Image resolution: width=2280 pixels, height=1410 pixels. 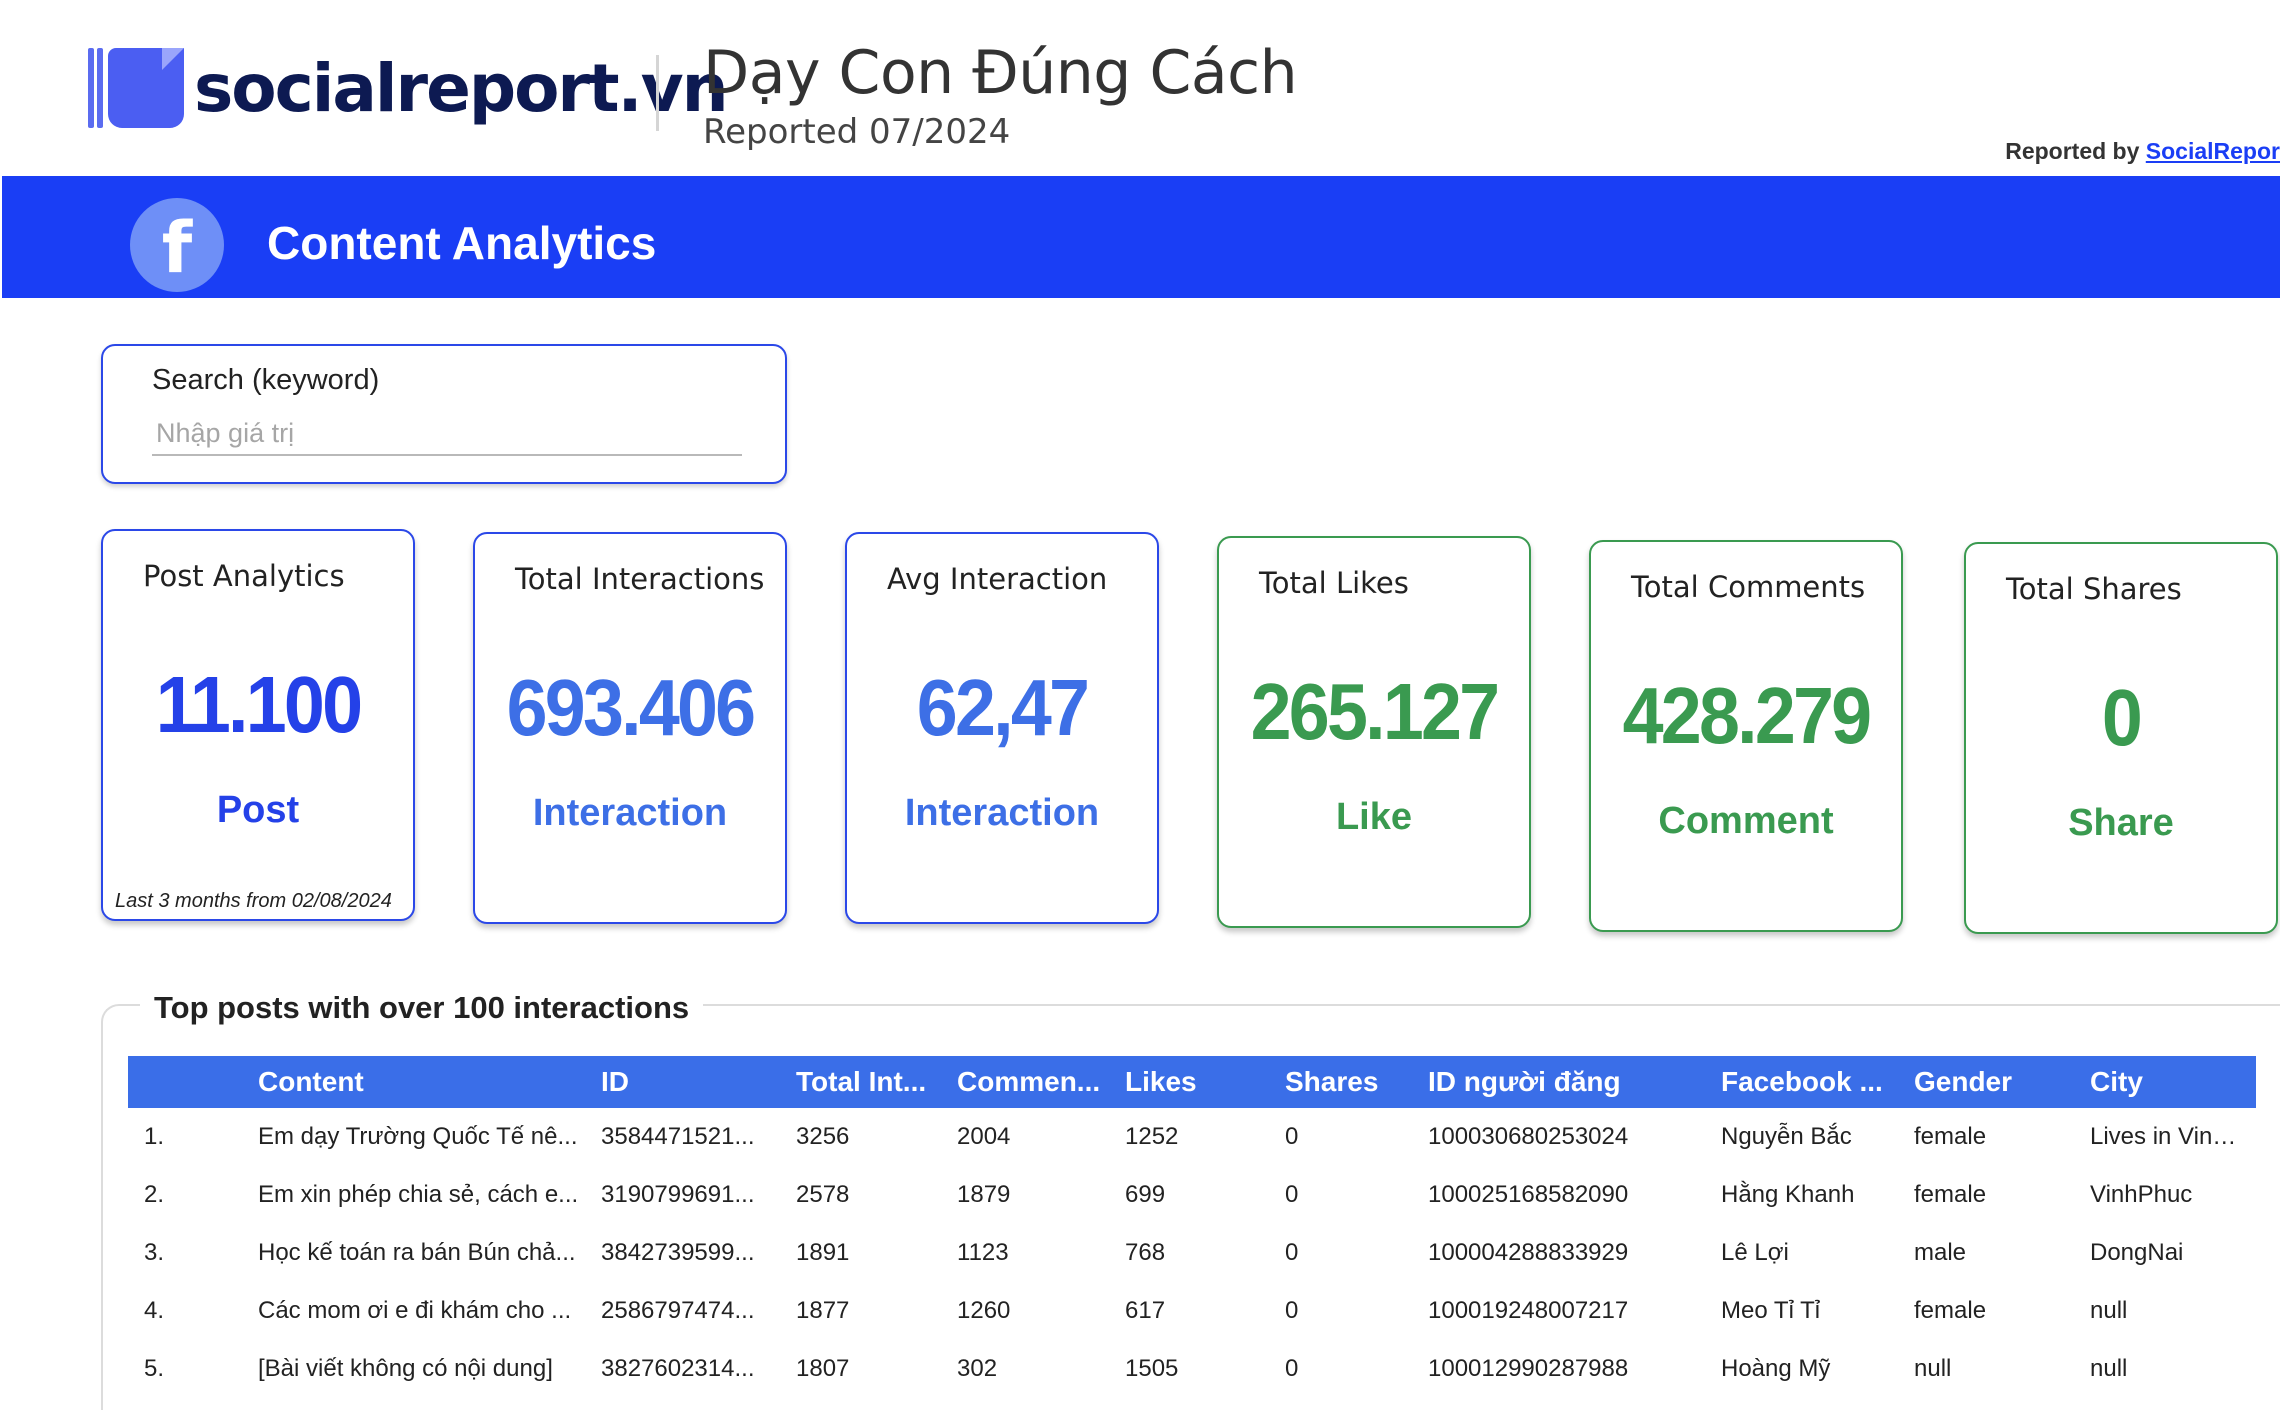 I want to click on cell-facebook-name: Hằng Khanh, so click(x=1788, y=1194).